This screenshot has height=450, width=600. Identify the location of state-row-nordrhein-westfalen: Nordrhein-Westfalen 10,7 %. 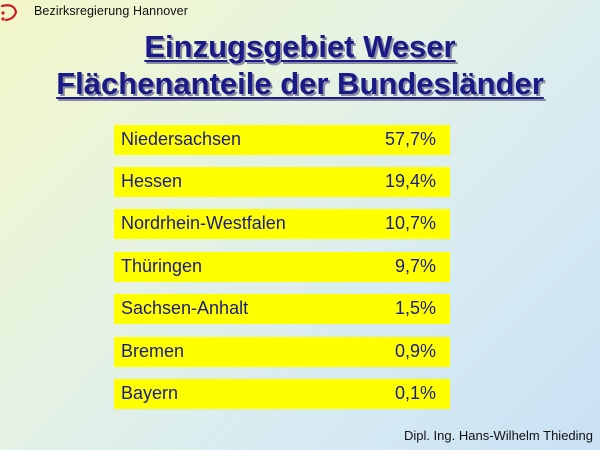
(282, 224).